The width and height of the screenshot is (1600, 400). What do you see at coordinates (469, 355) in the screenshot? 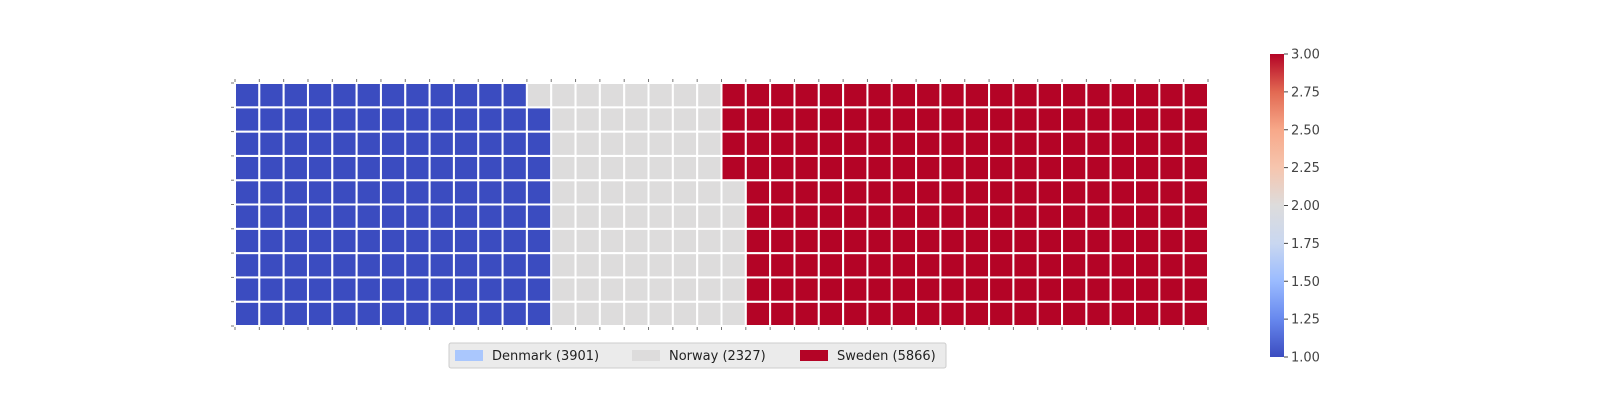
I see `legend-swatch-denmark` at bounding box center [469, 355].